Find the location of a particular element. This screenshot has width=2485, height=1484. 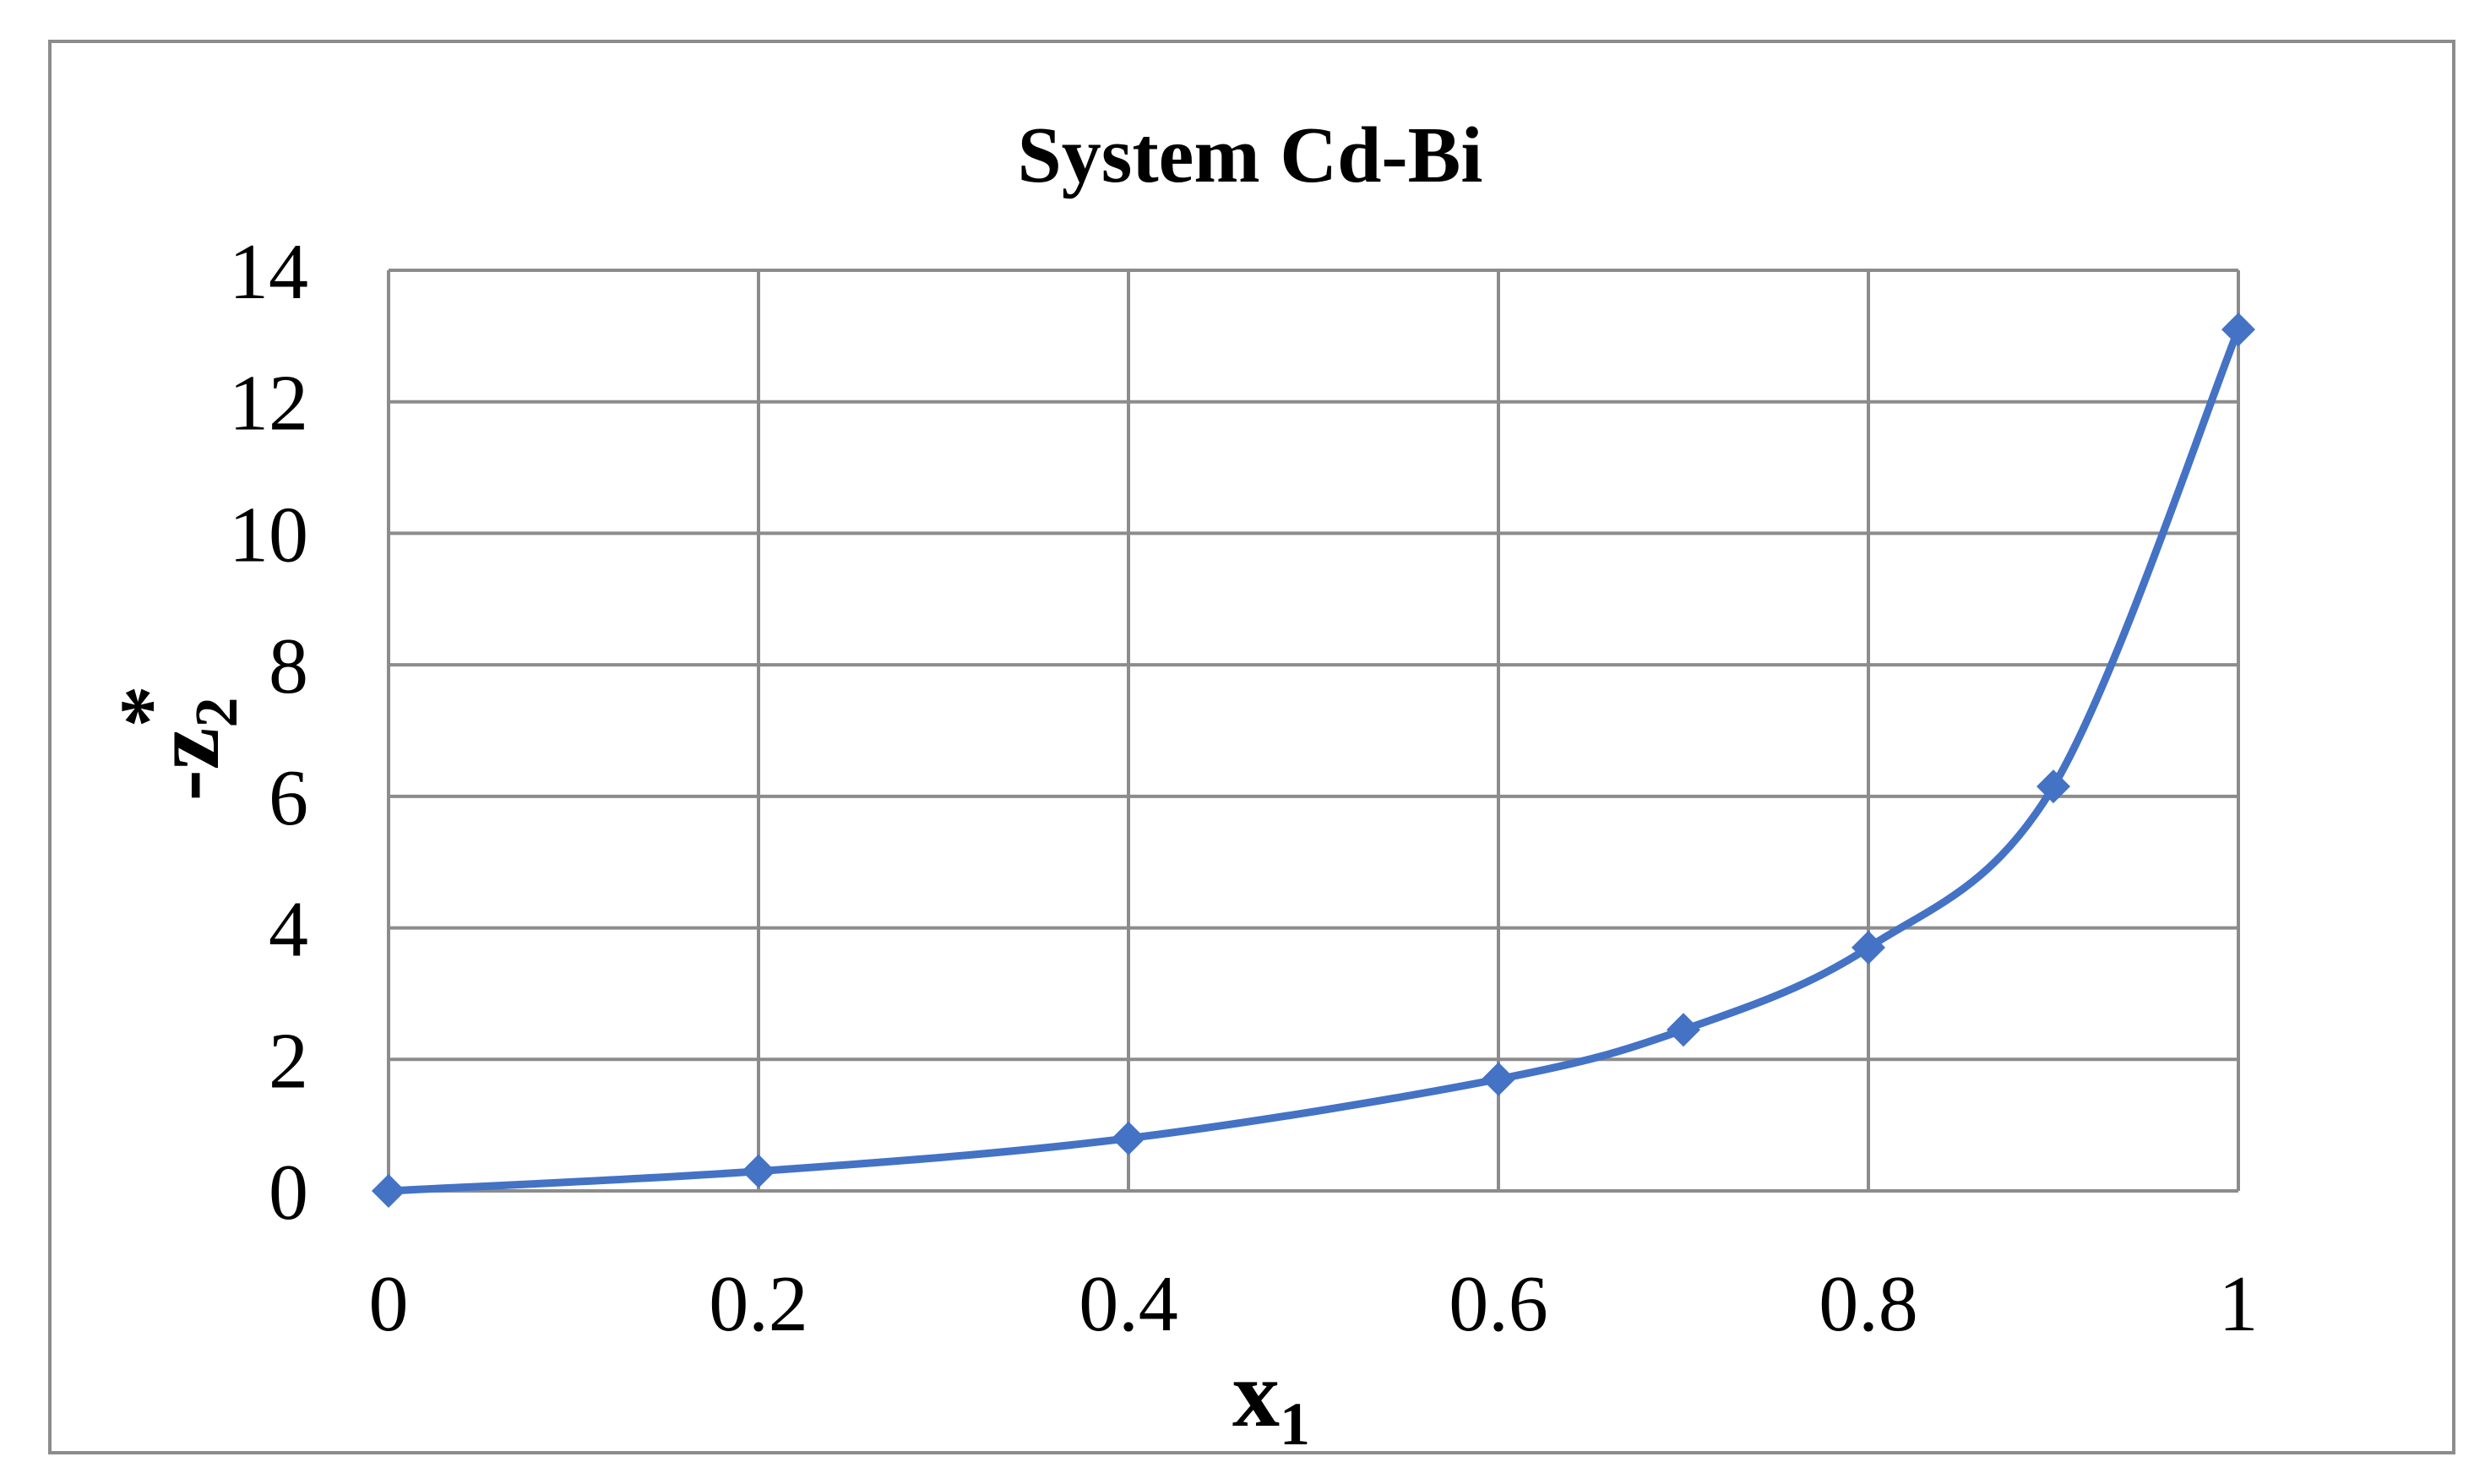

x-axis-label: x1 is located at coordinates (1271, 1400).